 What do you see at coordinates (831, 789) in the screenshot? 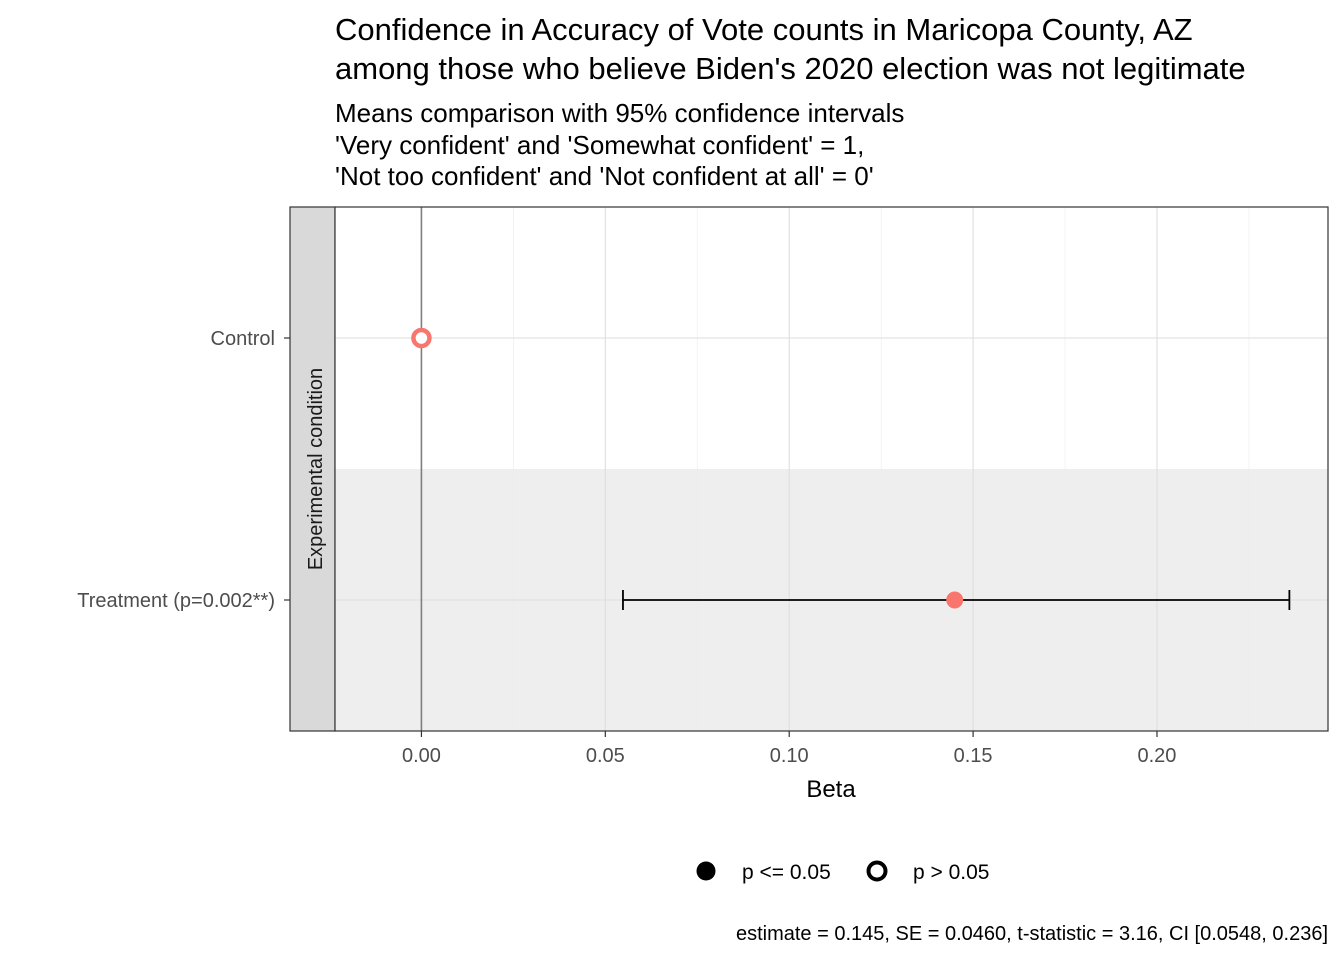
I see `x-axis-title: Beta` at bounding box center [831, 789].